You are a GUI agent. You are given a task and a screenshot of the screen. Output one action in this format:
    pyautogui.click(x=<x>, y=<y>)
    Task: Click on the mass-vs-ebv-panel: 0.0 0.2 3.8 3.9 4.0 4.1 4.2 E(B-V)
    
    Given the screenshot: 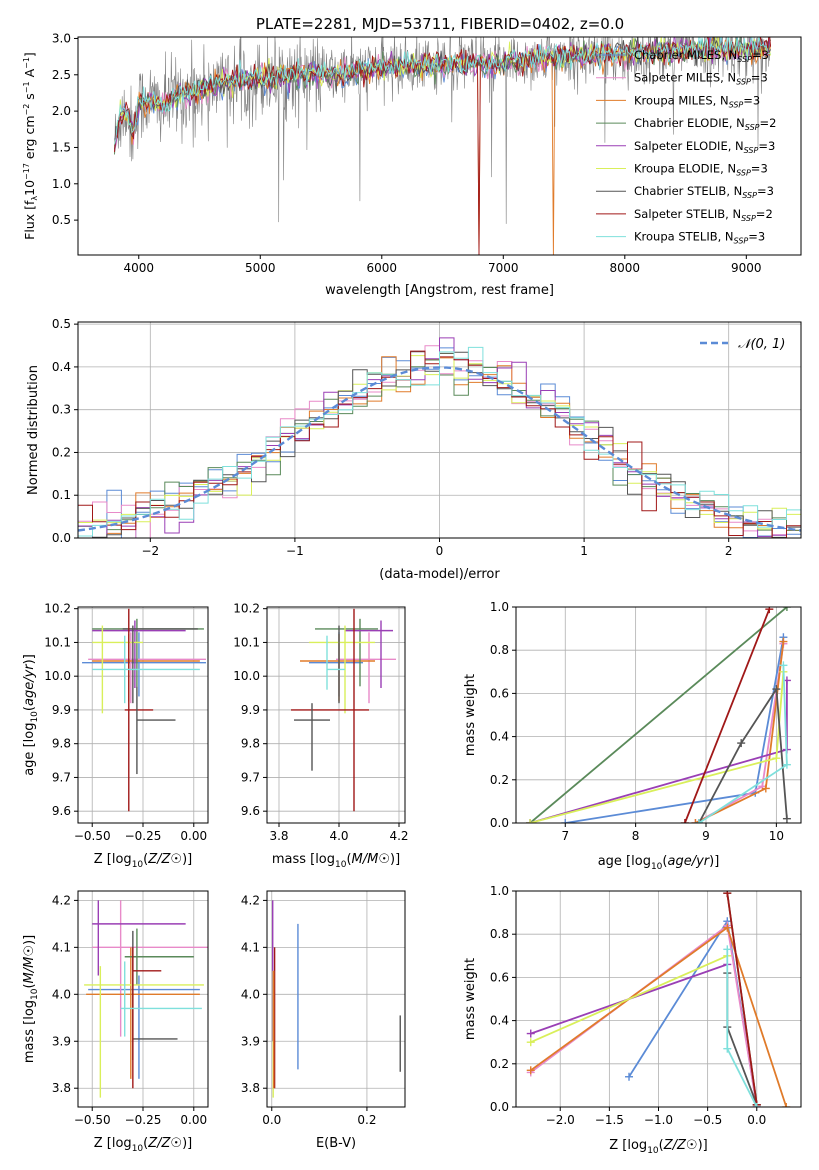 What is the action you would take?
    pyautogui.click(x=323, y=1020)
    